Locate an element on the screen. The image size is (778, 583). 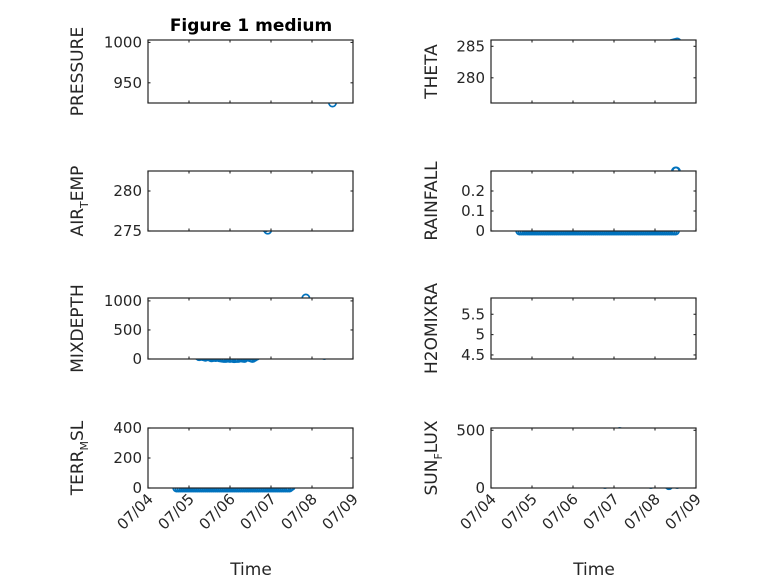
y-tick-label: 5.5 is located at coordinates (473, 314).